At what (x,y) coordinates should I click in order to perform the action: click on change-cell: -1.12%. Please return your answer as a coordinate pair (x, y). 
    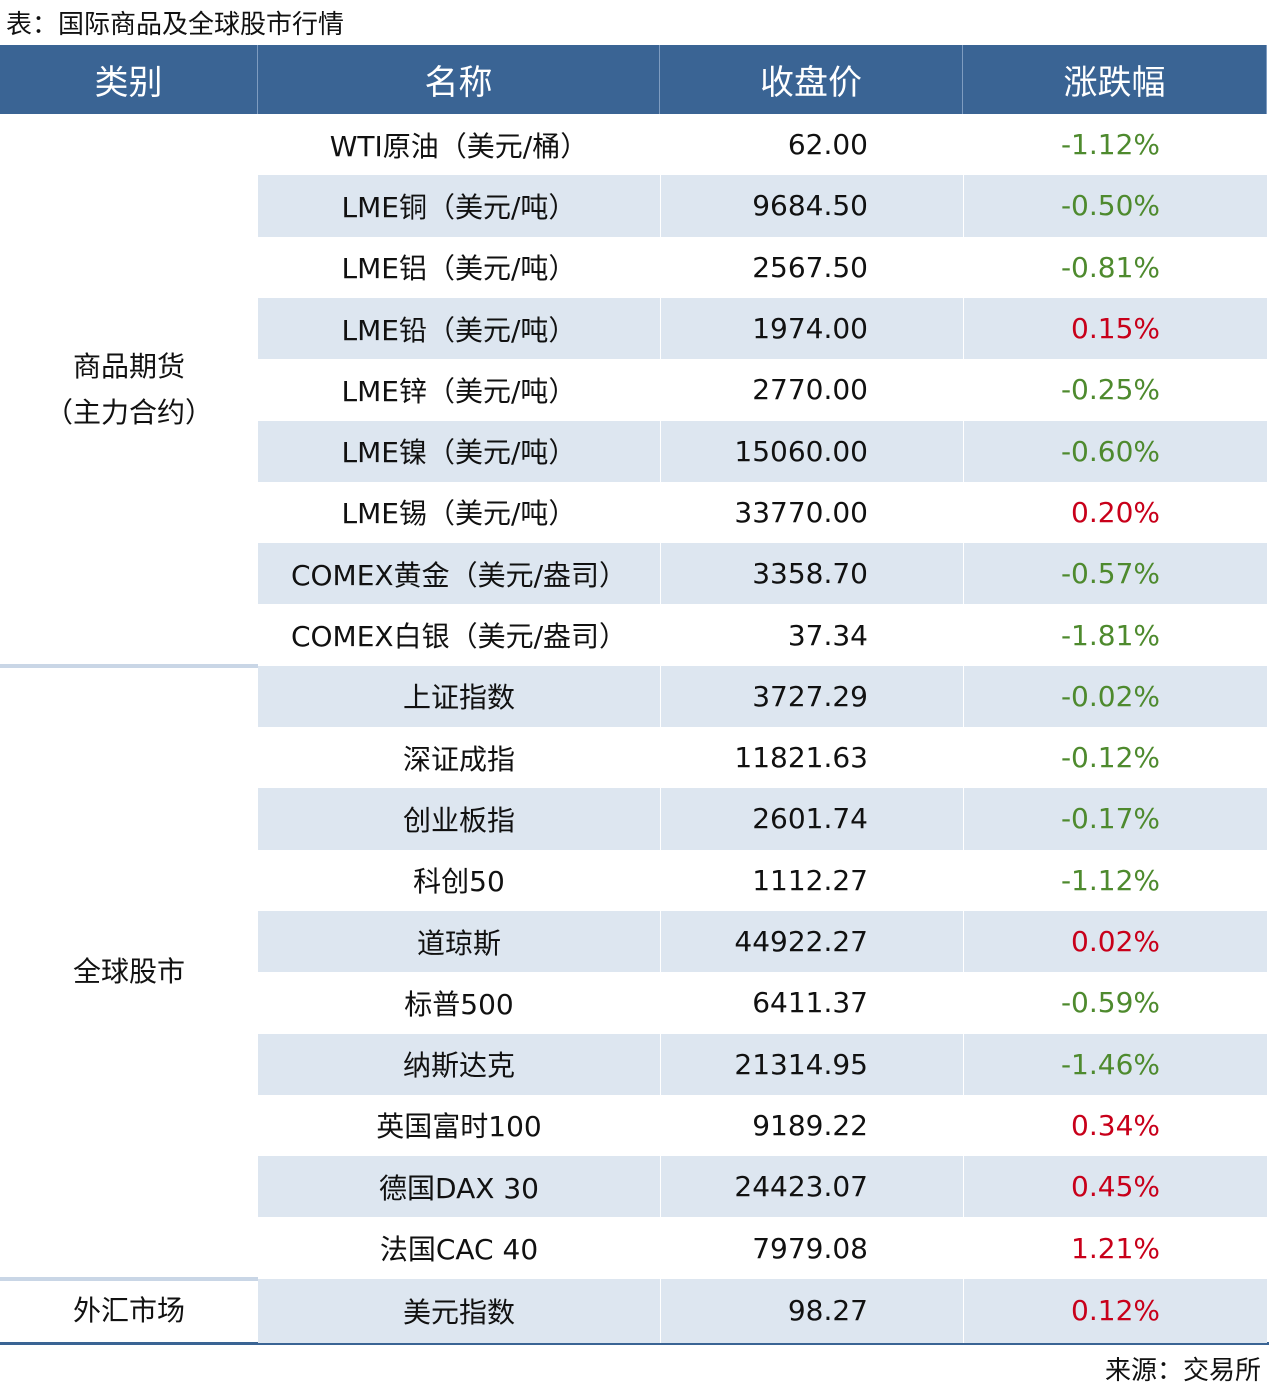
    Looking at the image, I should click on (1110, 145).